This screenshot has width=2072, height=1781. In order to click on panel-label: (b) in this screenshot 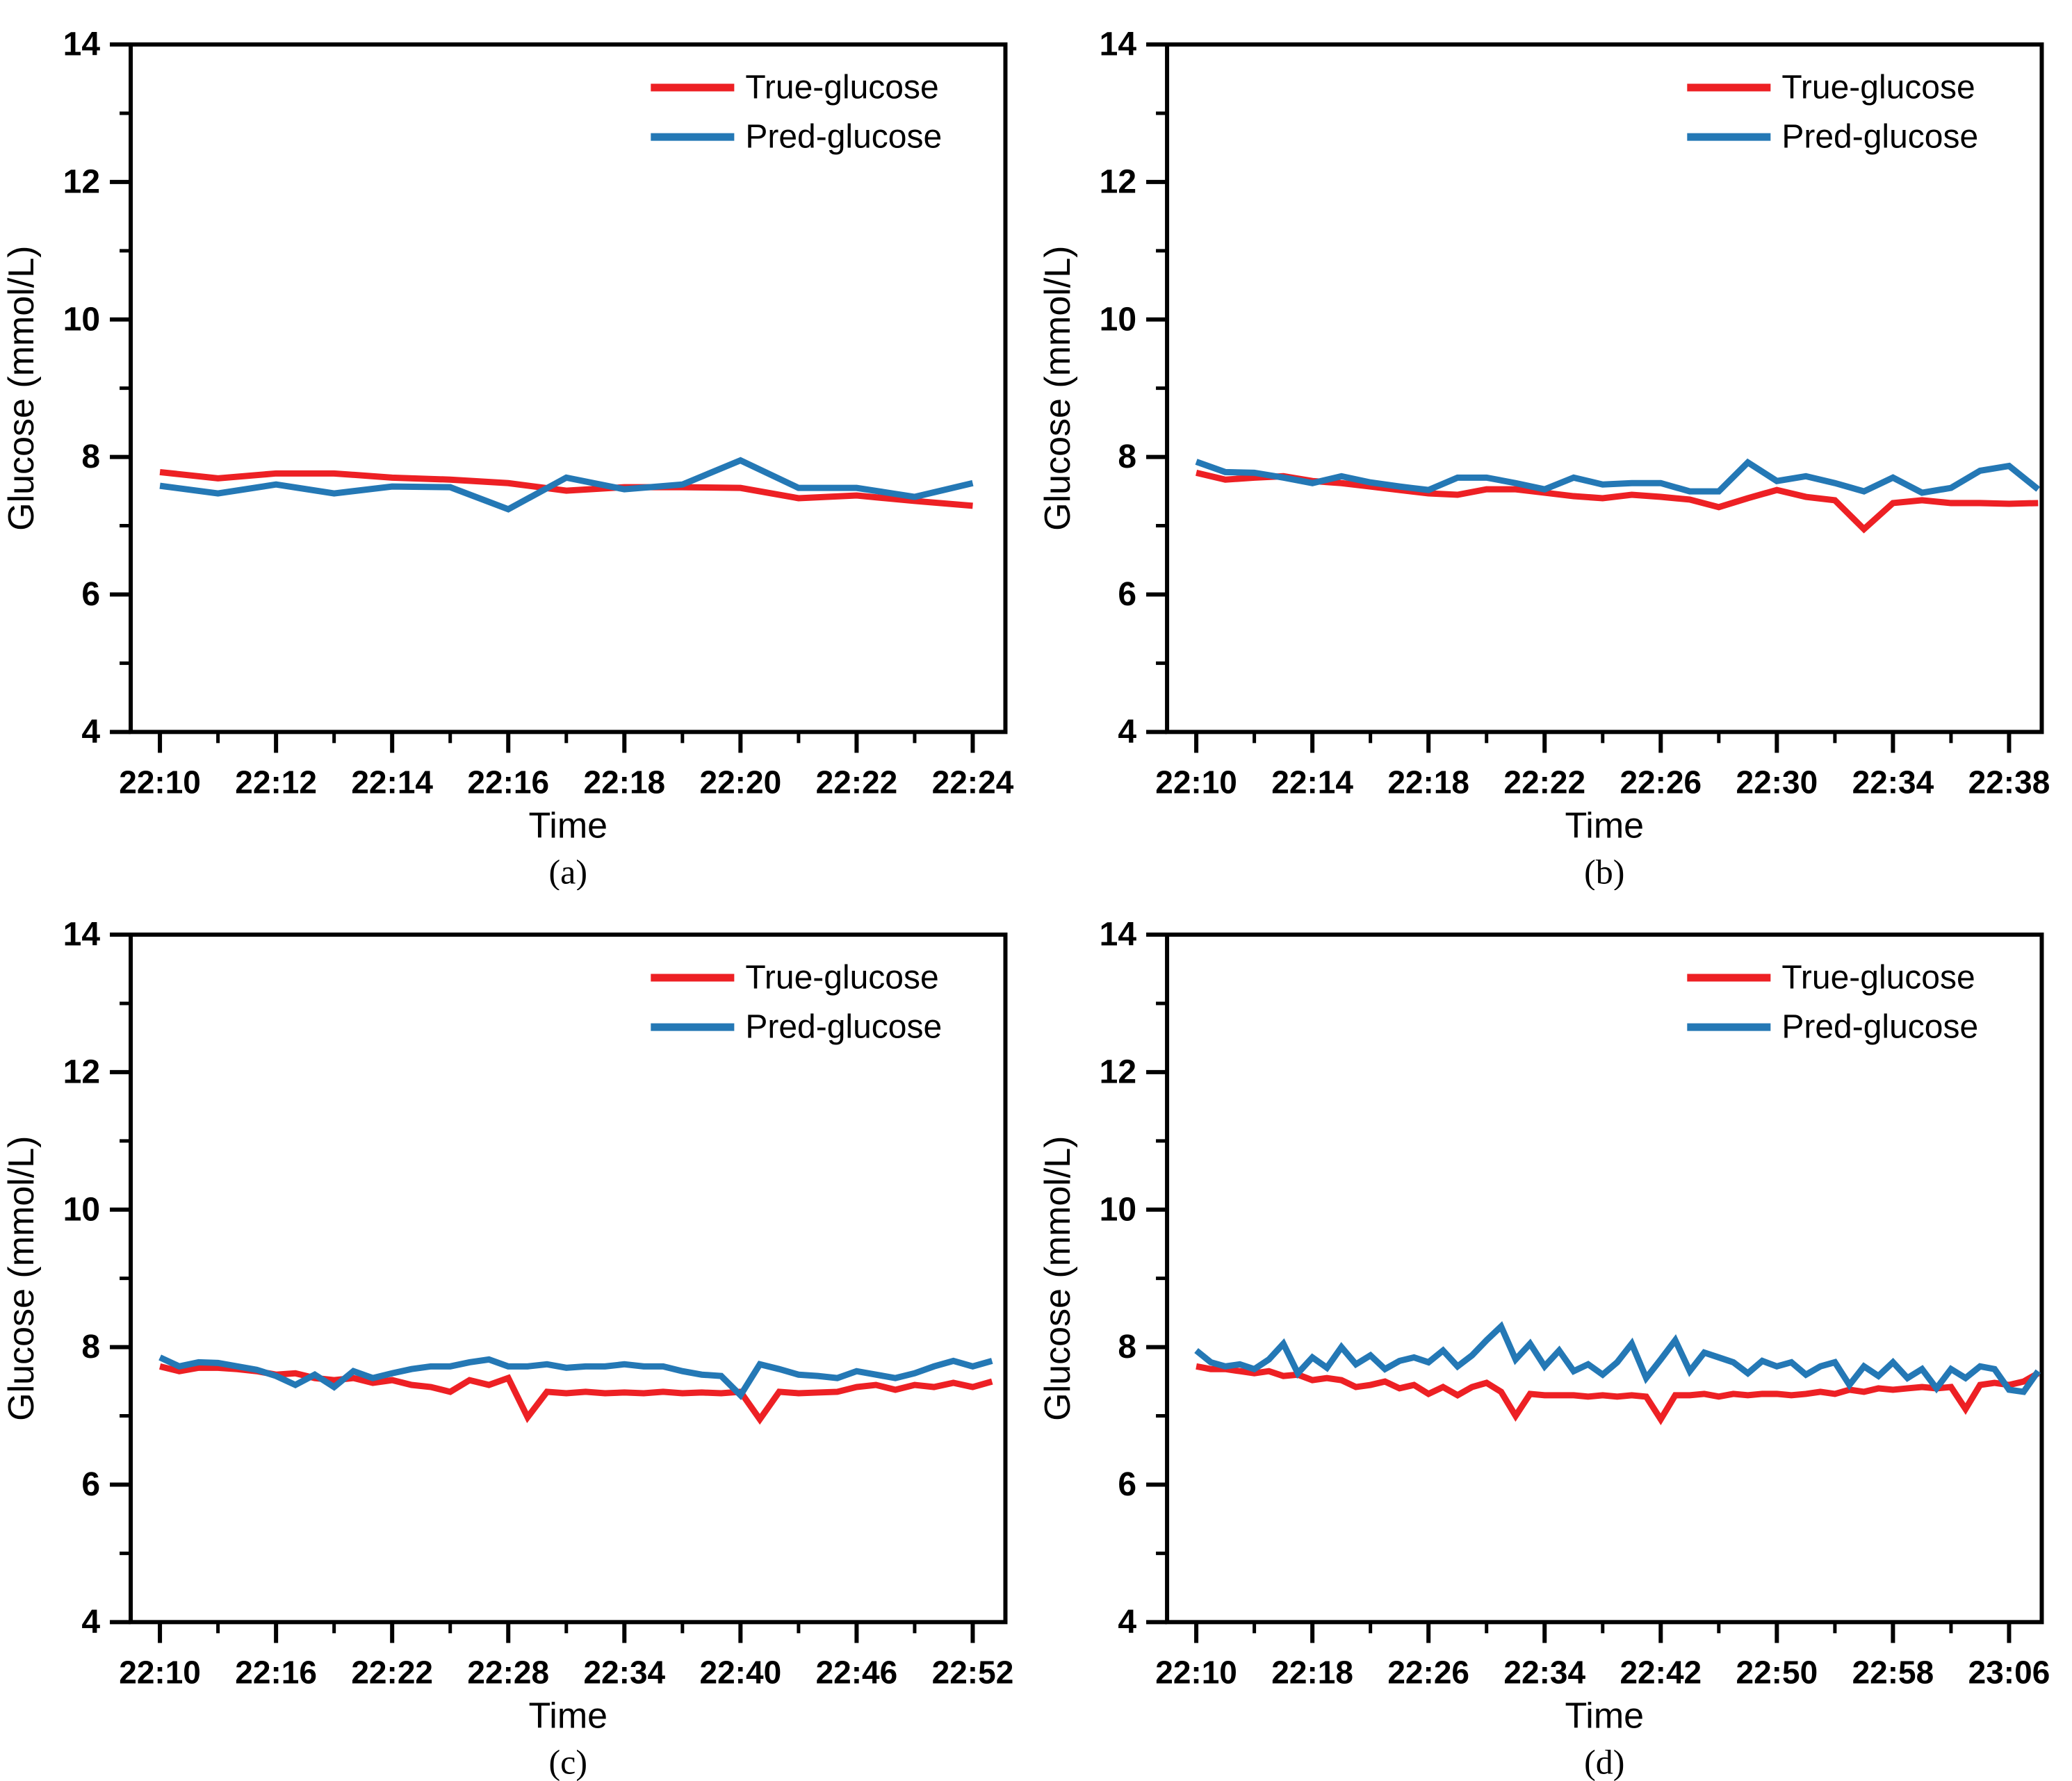, I will do `click(1604, 871)`.